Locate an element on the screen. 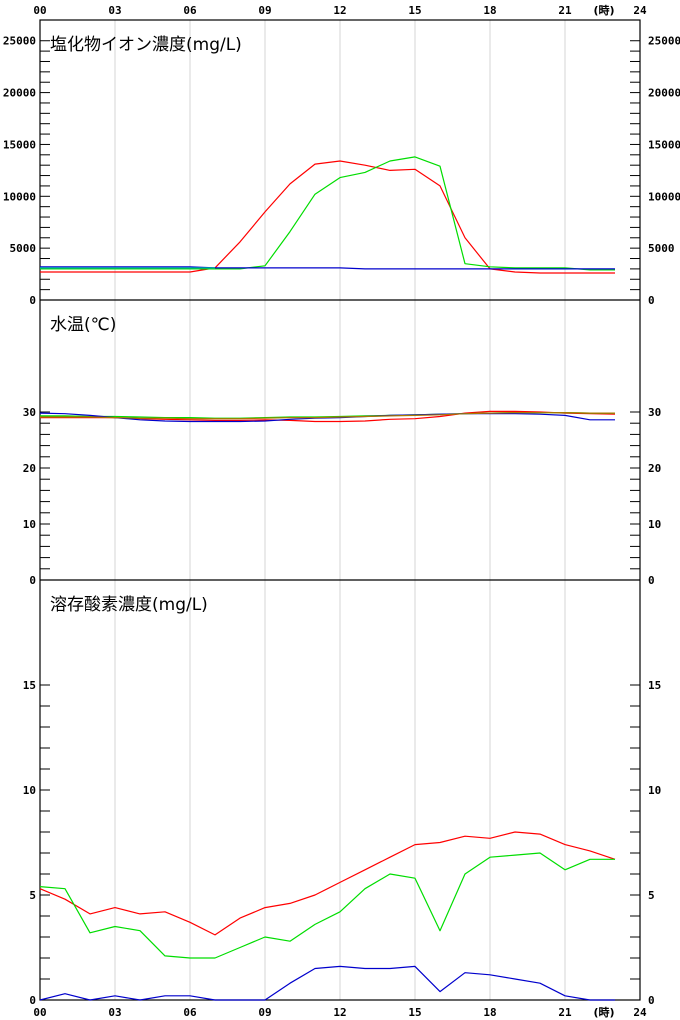 The height and width of the screenshot is (1020, 680). y-tick-label-right: 20000 is located at coordinates (664, 93).